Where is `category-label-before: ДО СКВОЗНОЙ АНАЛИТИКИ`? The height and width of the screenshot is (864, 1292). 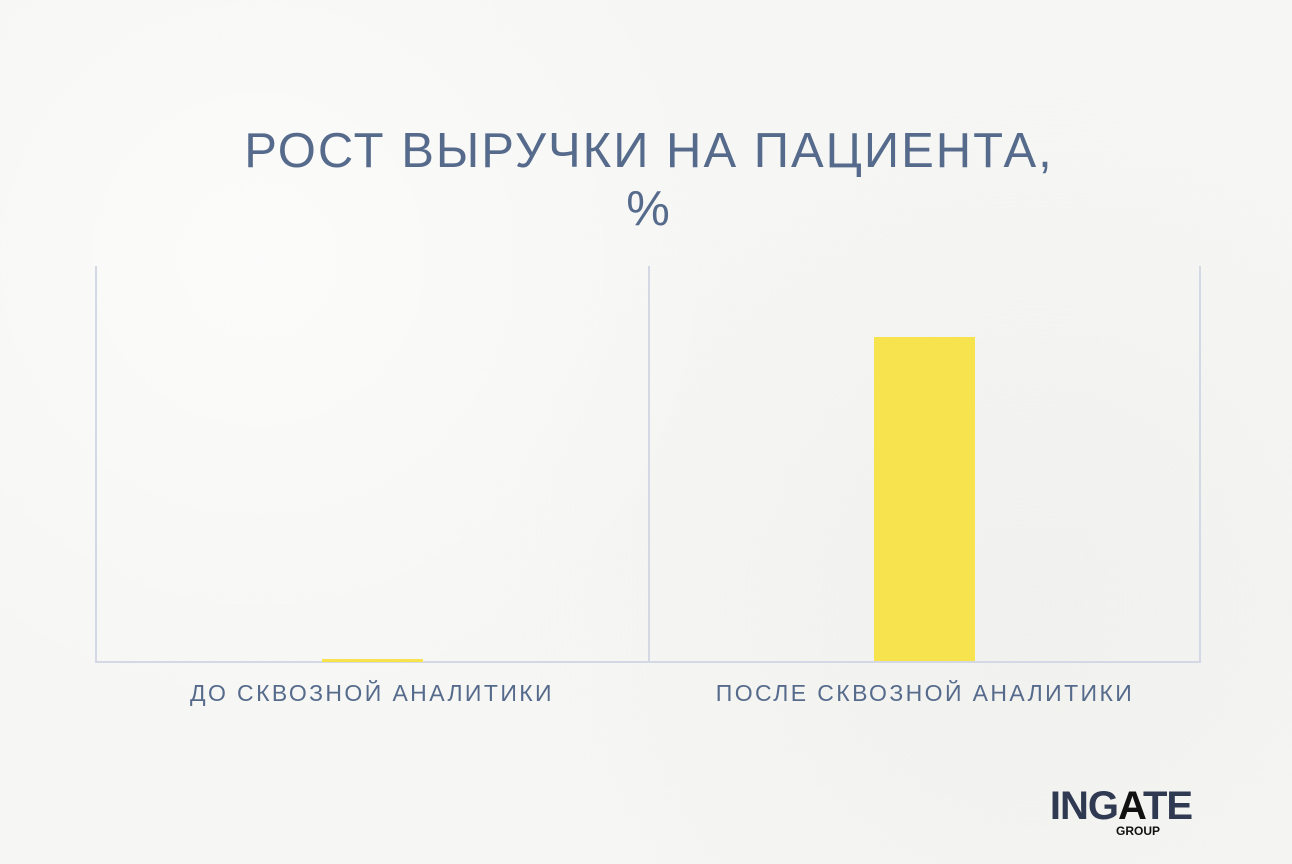 category-label-before: ДО СКВОЗНОЙ АНАЛИТИКИ is located at coordinates (372, 693).